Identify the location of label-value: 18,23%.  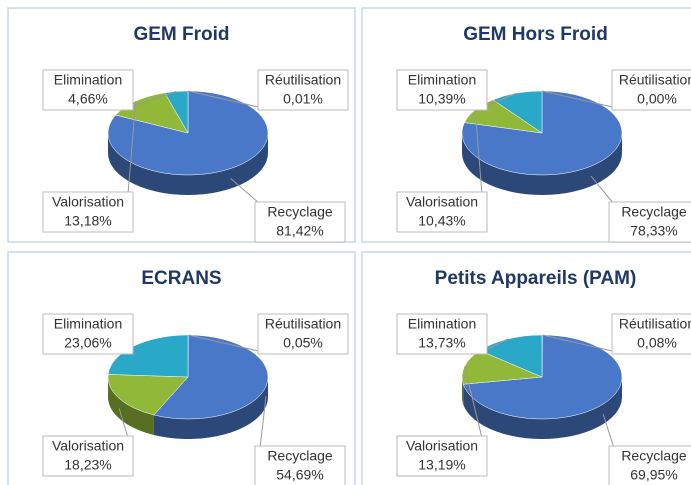
(87, 465).